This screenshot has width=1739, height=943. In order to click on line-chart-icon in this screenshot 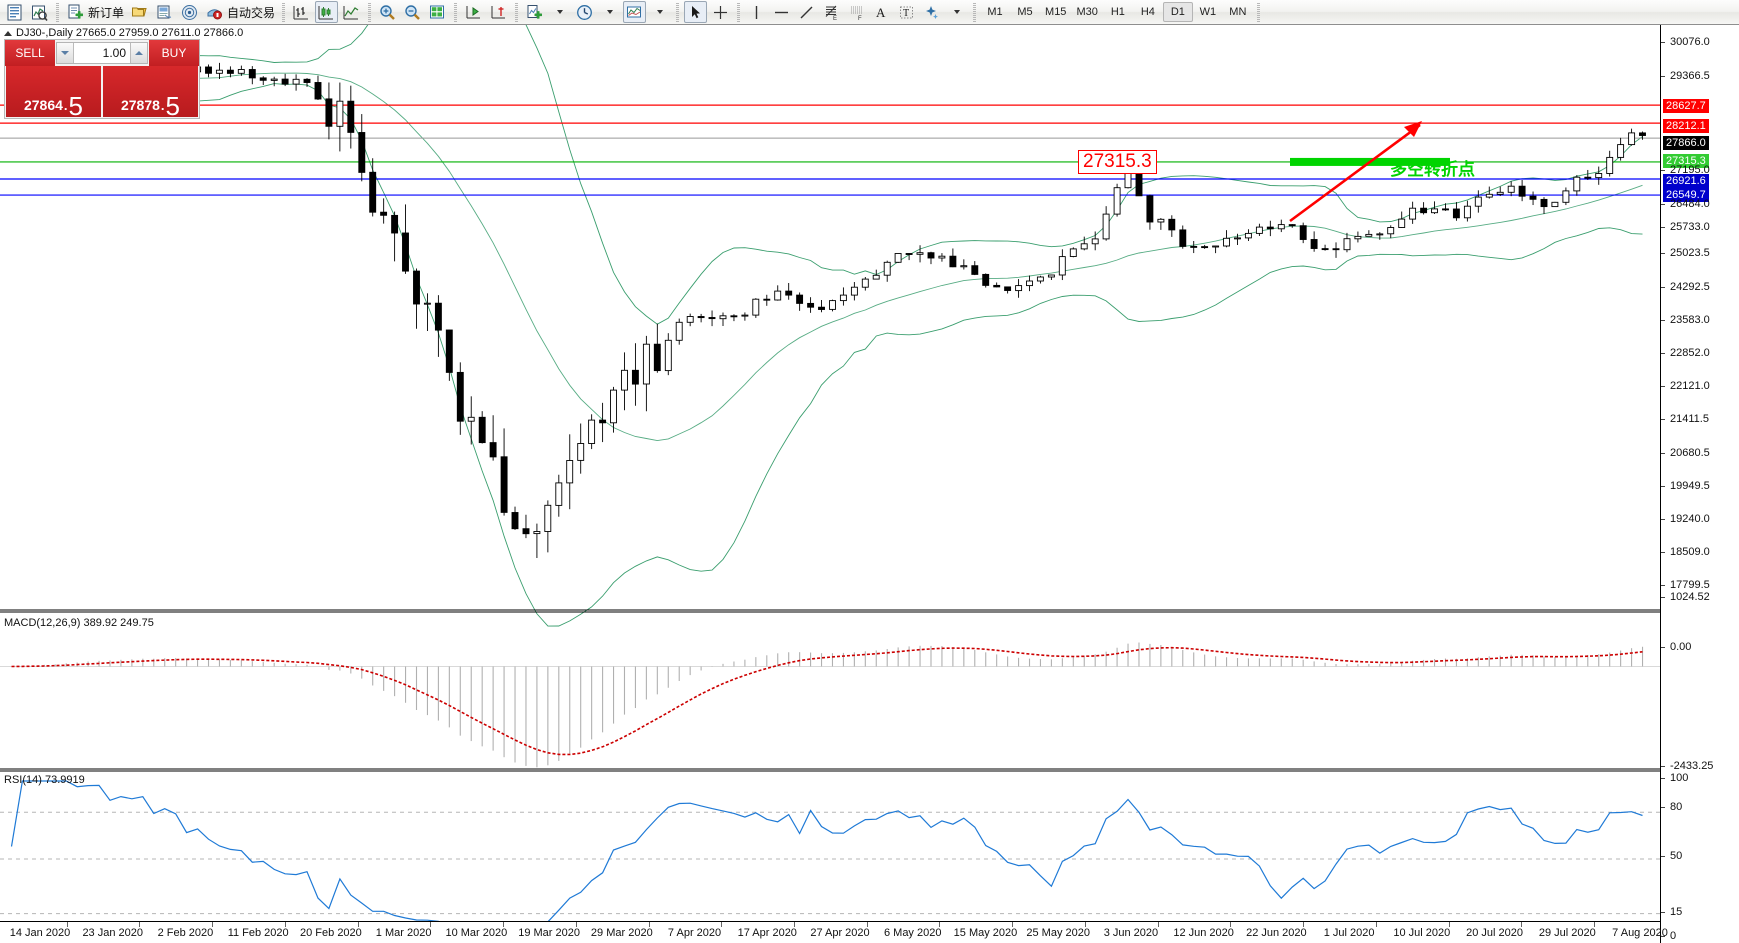, I will do `click(351, 12)`.